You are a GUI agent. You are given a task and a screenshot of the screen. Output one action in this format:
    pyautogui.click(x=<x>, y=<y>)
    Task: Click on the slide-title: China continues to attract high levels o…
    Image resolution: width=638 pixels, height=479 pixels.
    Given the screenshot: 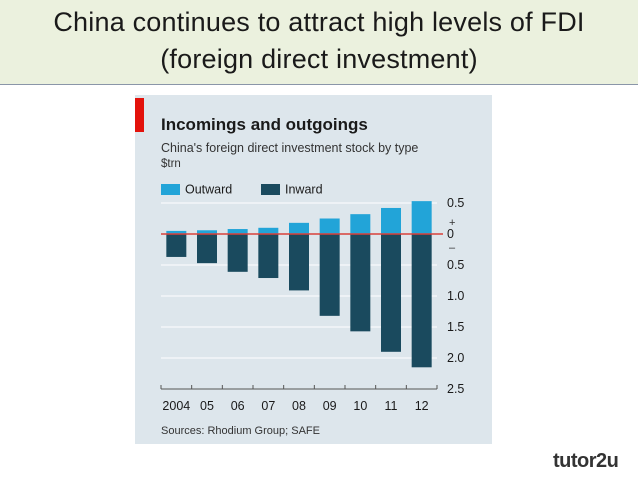 What is the action you would take?
    pyautogui.click(x=319, y=22)
    